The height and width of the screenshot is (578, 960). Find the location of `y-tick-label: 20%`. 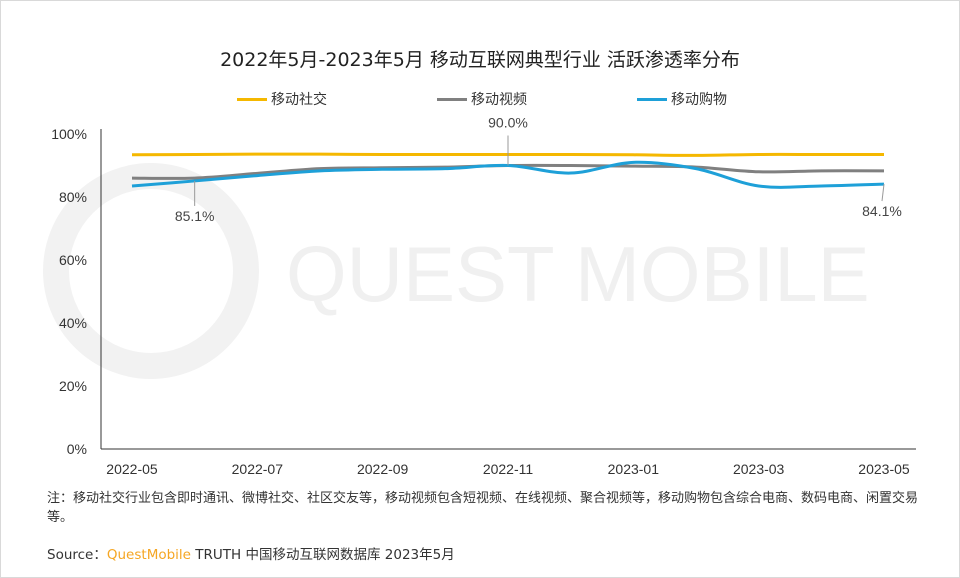

y-tick-label: 20% is located at coordinates (73, 386).